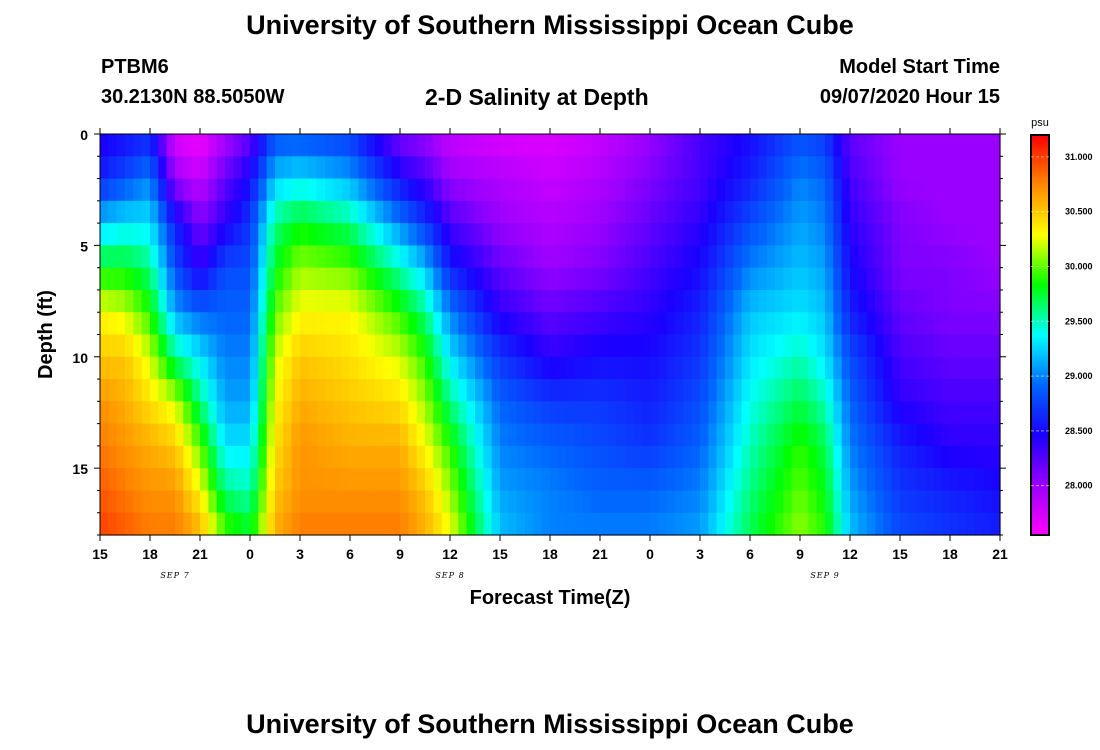 The image size is (1100, 750). Describe the element at coordinates (909, 97) in the screenshot. I see `model-start-value: 09/07/2020 Hour 15` at that location.